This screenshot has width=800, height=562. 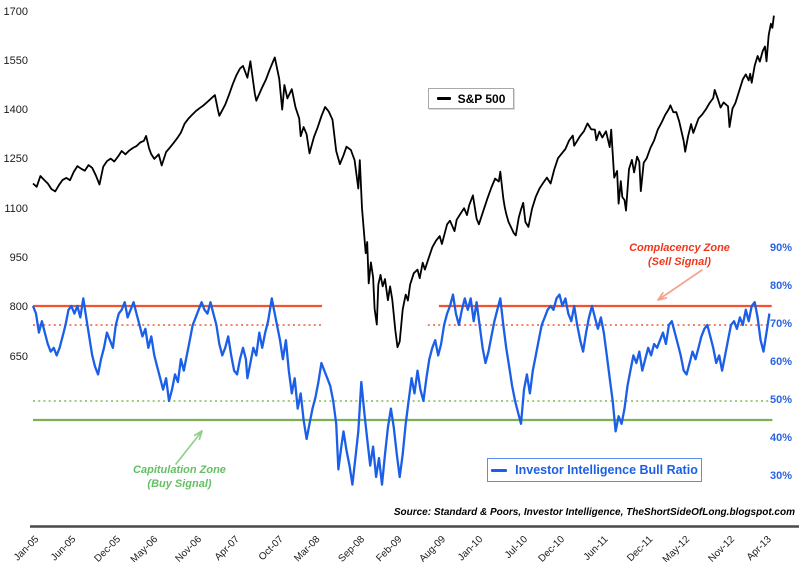 I want to click on buy-annotation-arrow, so click(x=189, y=447).